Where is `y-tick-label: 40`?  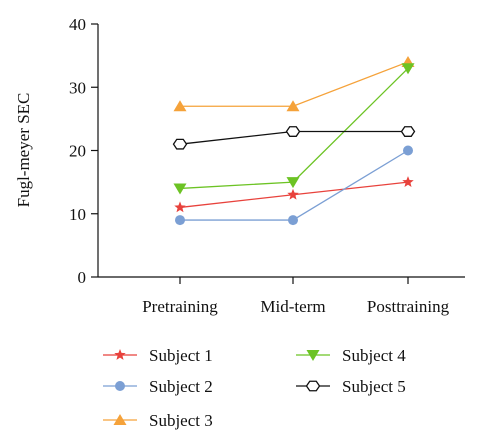 y-tick-label: 40 is located at coordinates (77, 24).